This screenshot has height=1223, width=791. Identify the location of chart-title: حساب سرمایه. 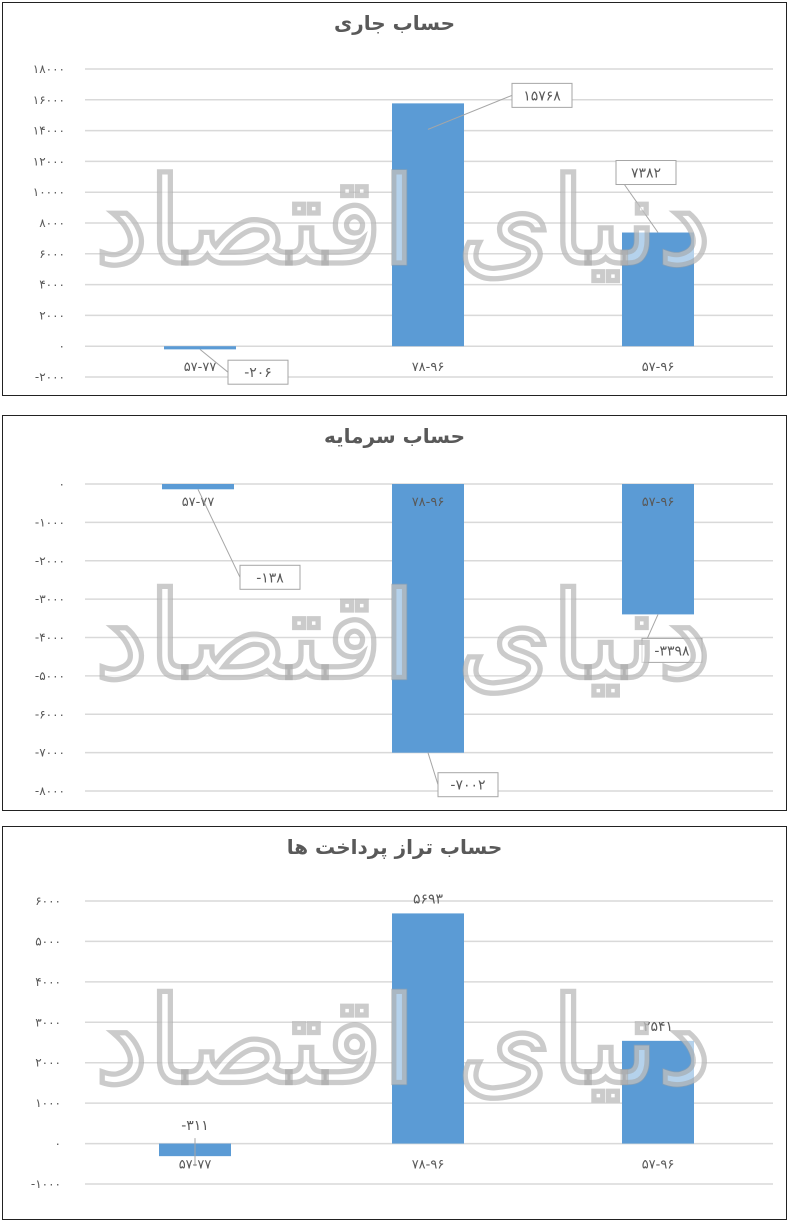
(394, 436).